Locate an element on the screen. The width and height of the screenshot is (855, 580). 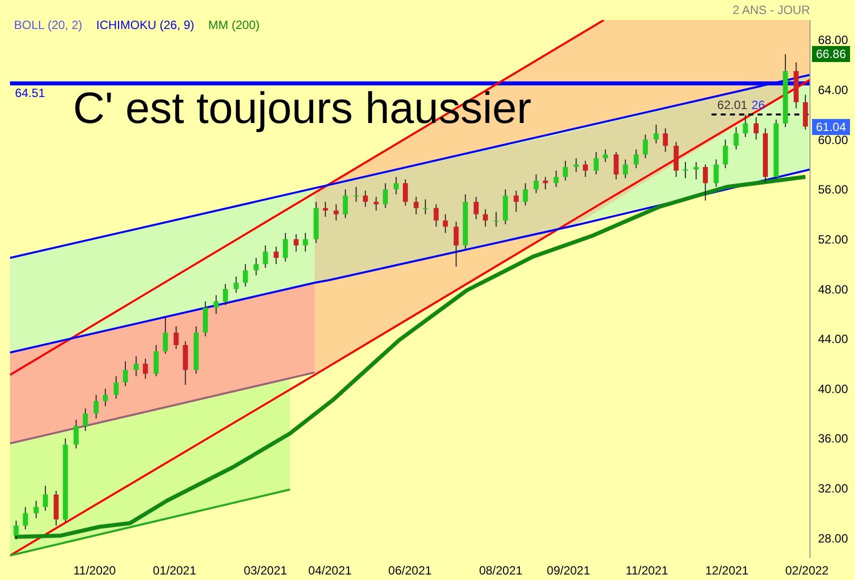
text: MM (200) is located at coordinates (234, 25).